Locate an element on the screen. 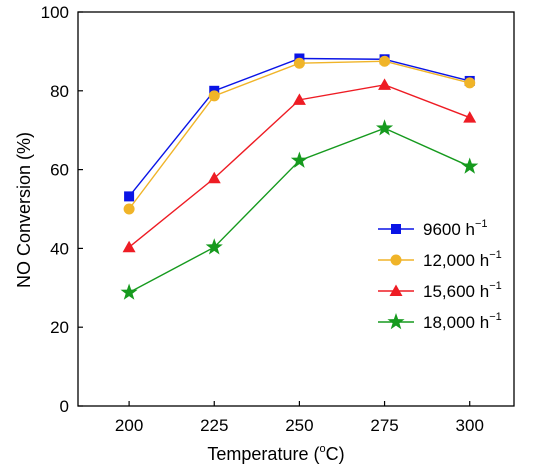 The height and width of the screenshot is (473, 550). y-tick-label: 60 is located at coordinates (59, 170).